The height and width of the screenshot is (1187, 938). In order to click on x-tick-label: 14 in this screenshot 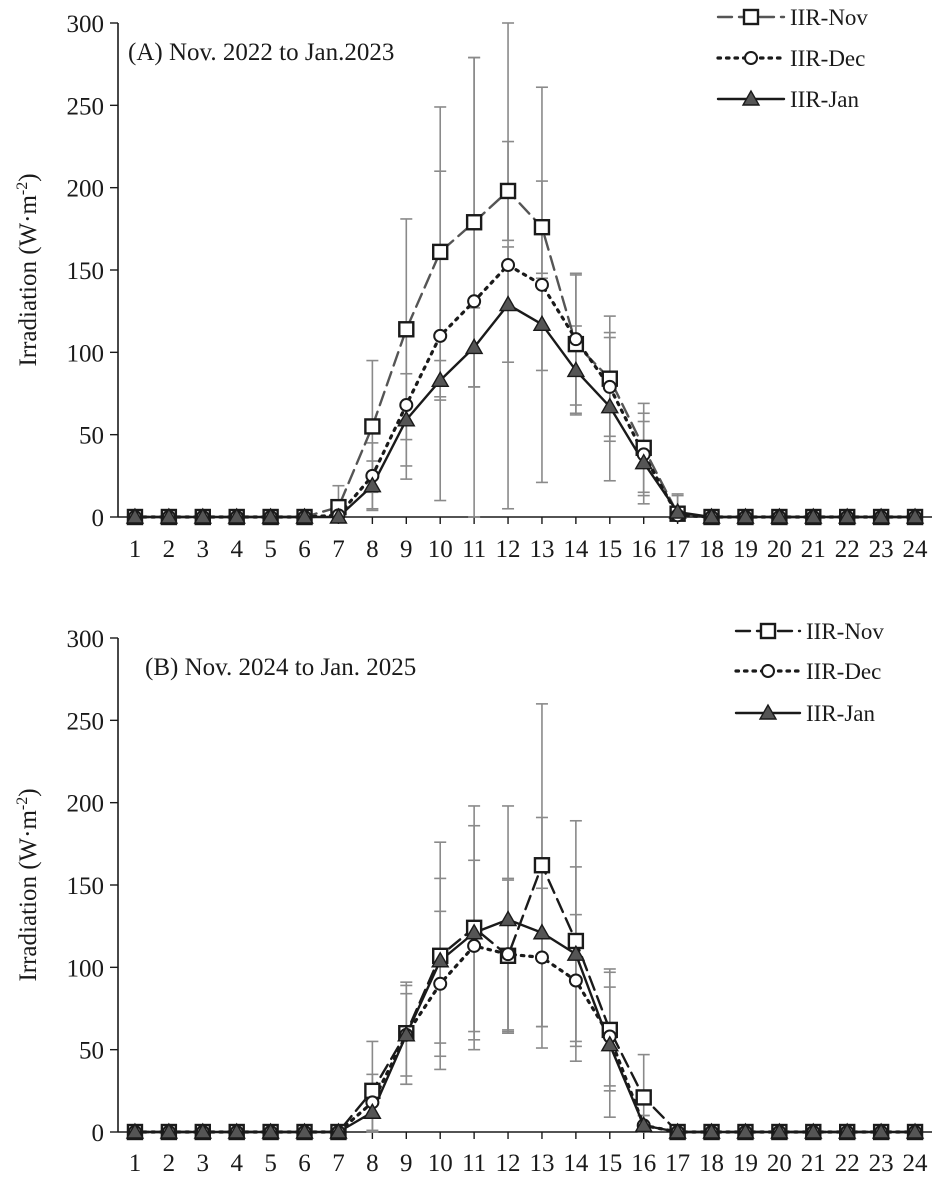, I will do `click(576, 549)`.